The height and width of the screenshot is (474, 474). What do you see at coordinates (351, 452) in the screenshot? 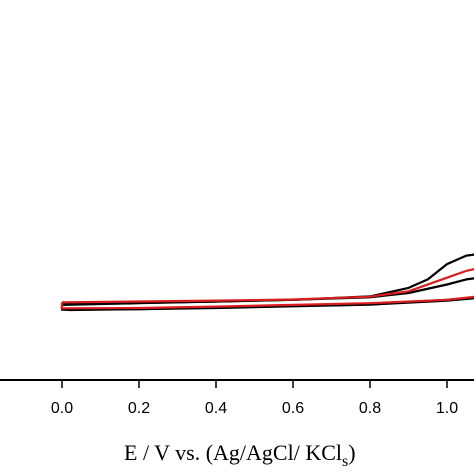
I see `x-axis-title-close: )` at bounding box center [351, 452].